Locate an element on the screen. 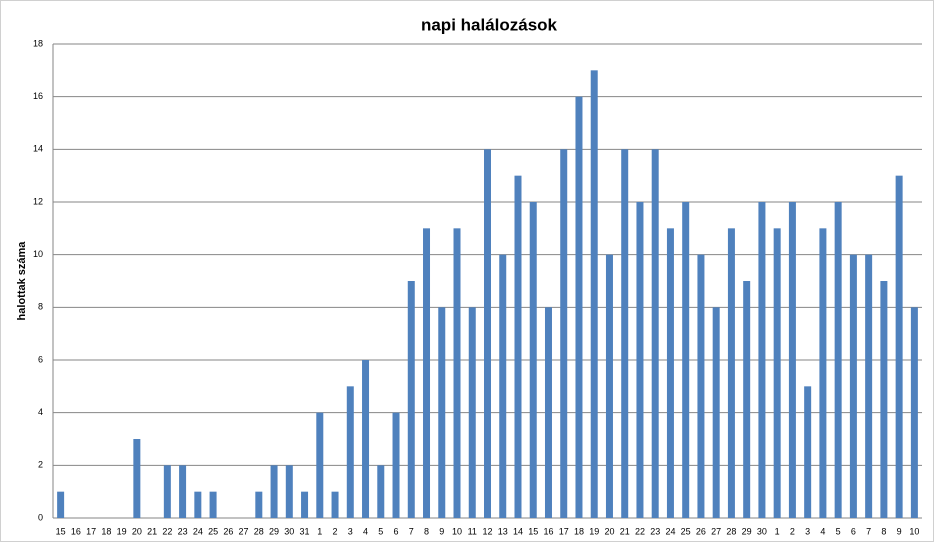 Image resolution: width=934 pixels, height=542 pixels. chart-title: napi halálozások is located at coordinates (489, 24).